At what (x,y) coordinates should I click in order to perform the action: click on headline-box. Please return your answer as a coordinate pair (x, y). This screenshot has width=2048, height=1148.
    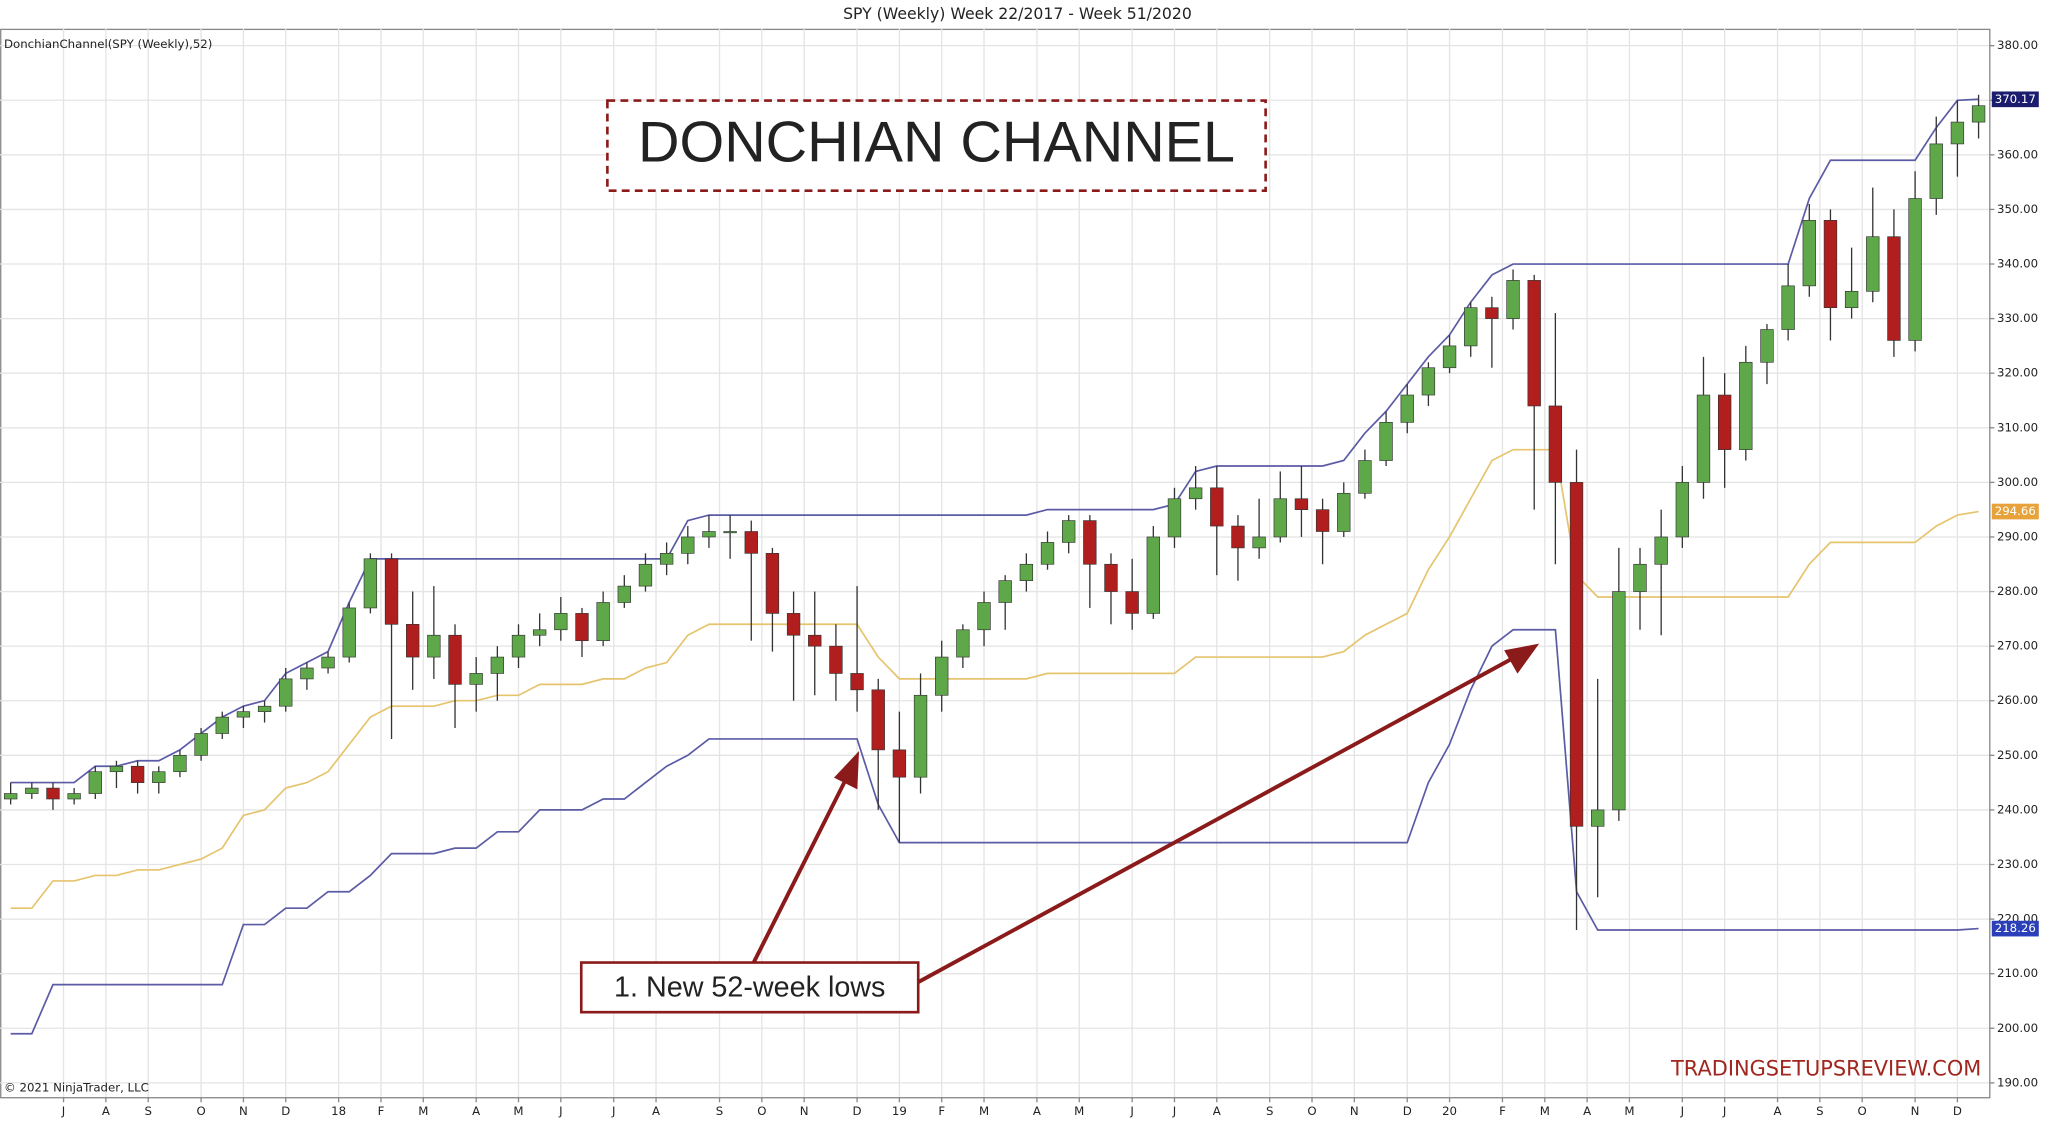
    Looking at the image, I should click on (936, 145).